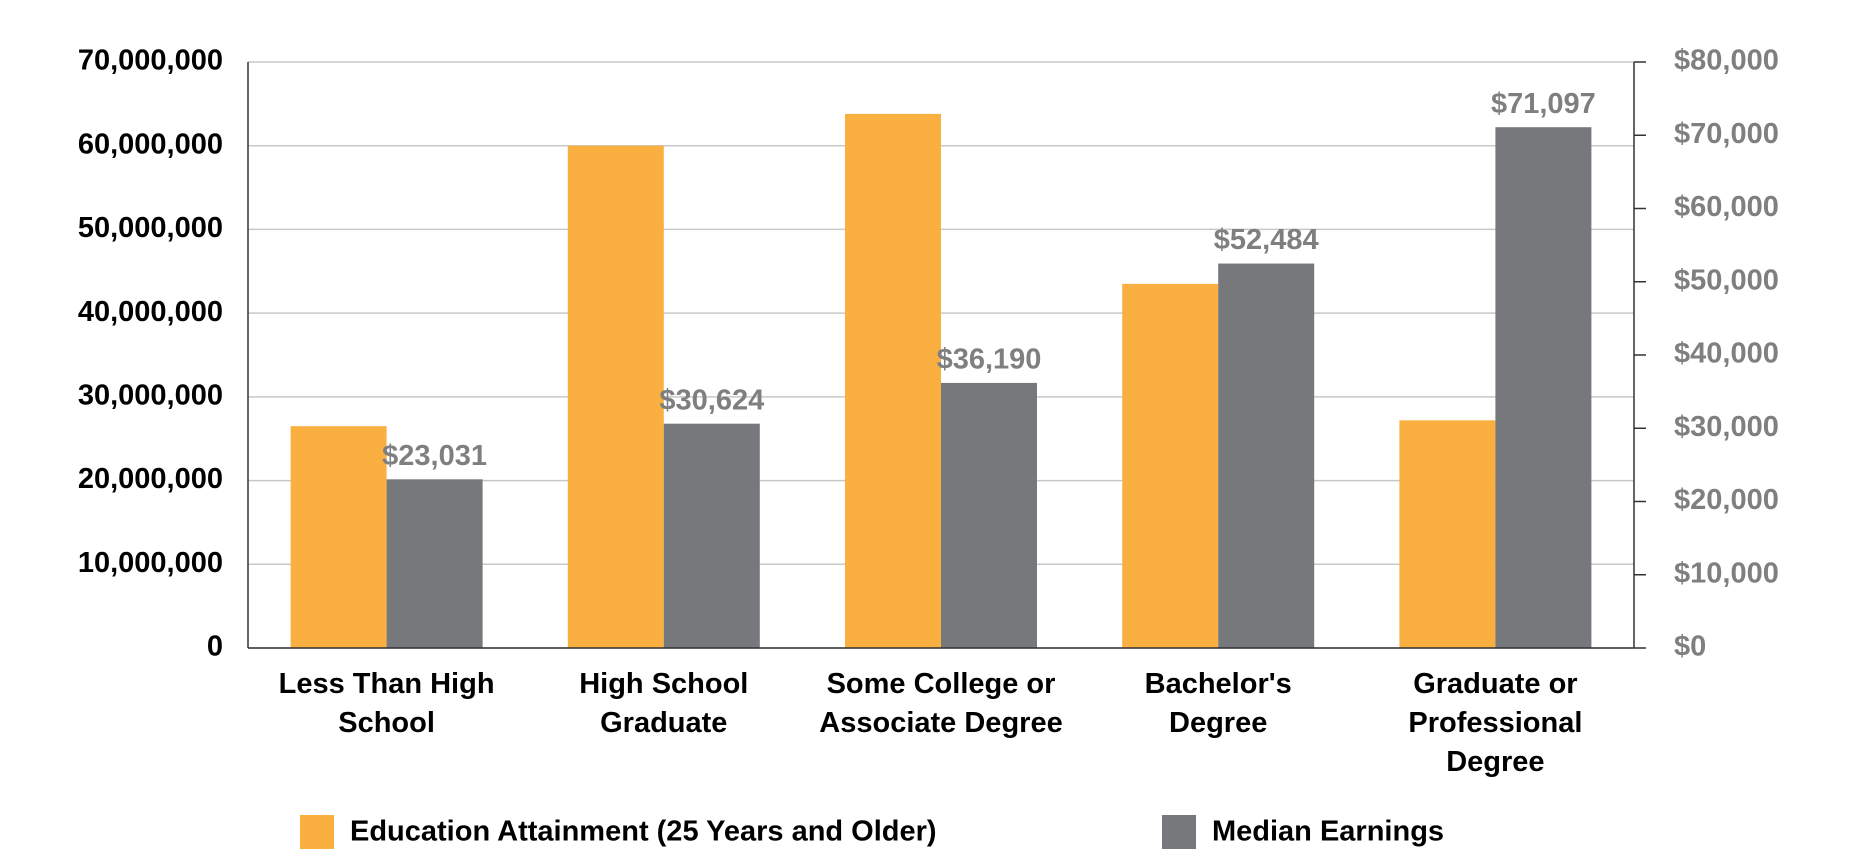  I want to click on y-tick-label: 70,000,000, so click(150, 61).